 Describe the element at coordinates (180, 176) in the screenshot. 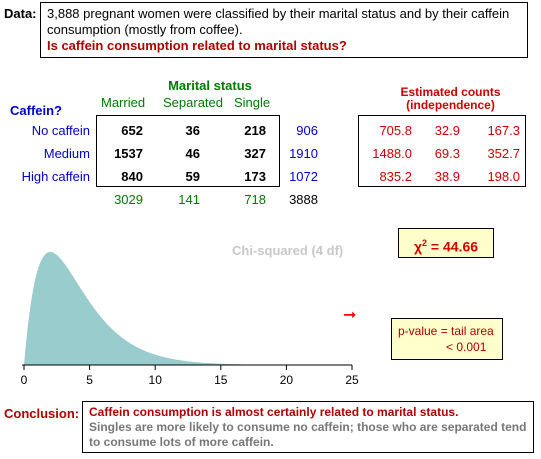

I see `observed-cell: 59` at that location.